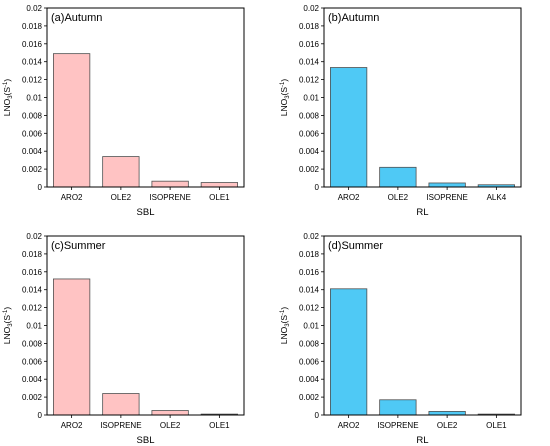  I want to click on panel-title: (c)Summer, so click(78, 246).